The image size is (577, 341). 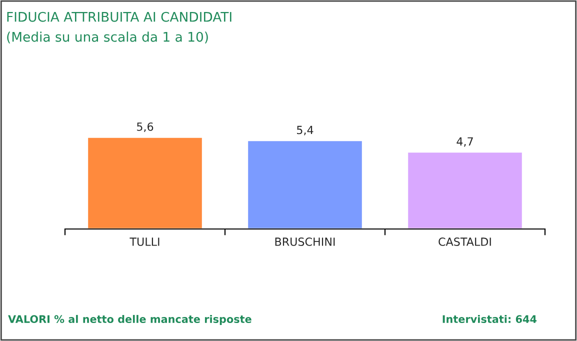 What do you see at coordinates (130, 320) in the screenshot?
I see `text: VALORI % al netto delle mancate risposte` at bounding box center [130, 320].